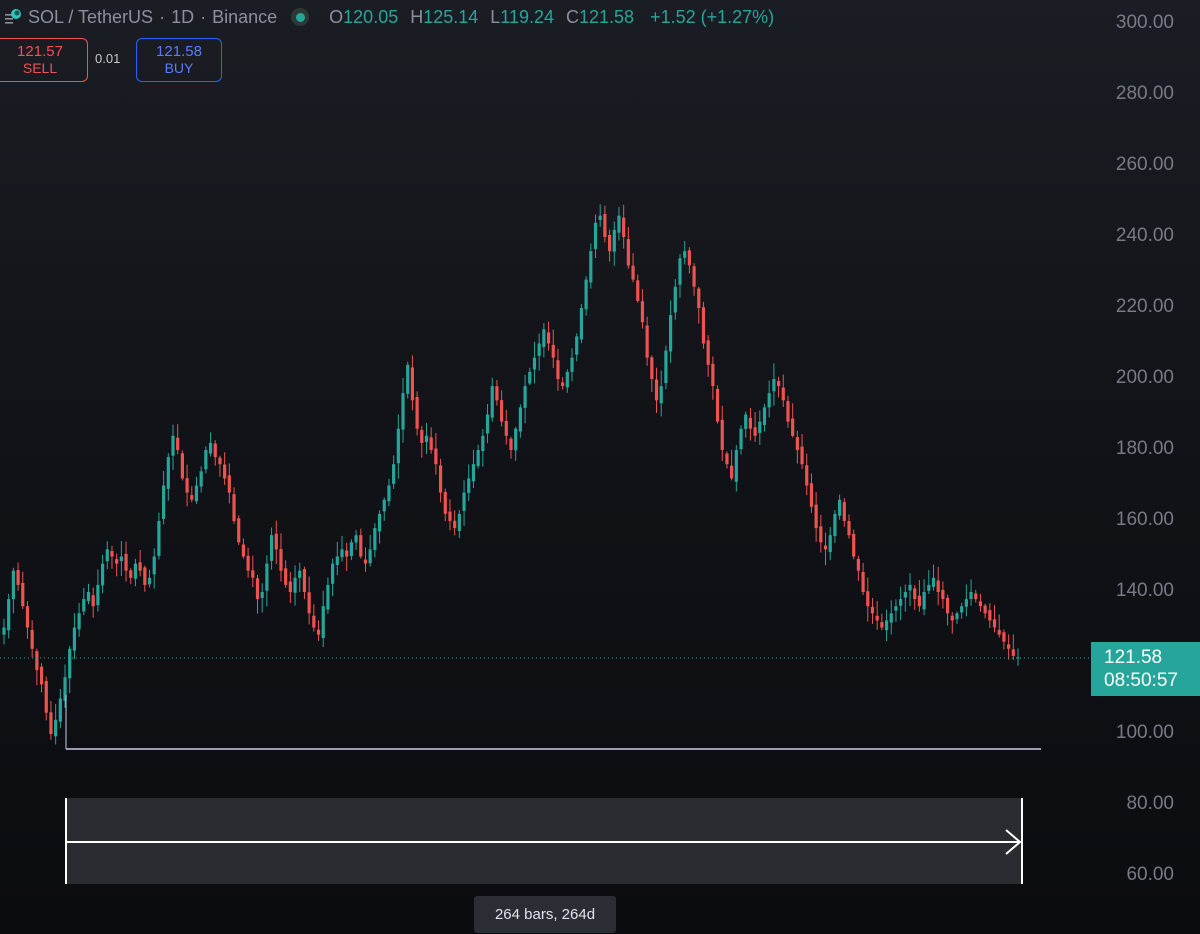 The height and width of the screenshot is (934, 1200). What do you see at coordinates (1144, 590) in the screenshot?
I see `price-scale-label: 140.00` at bounding box center [1144, 590].